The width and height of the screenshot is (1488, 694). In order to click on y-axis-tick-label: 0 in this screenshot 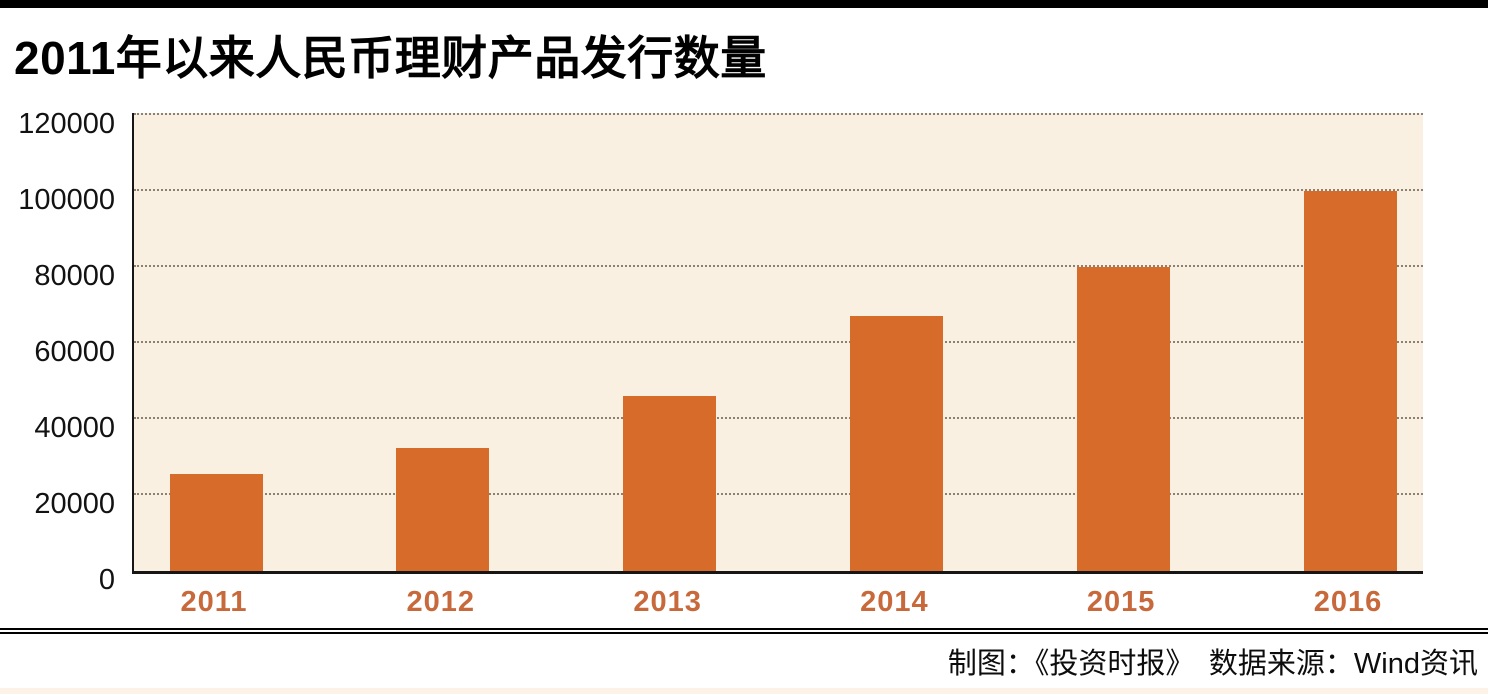, I will do `click(106, 580)`.